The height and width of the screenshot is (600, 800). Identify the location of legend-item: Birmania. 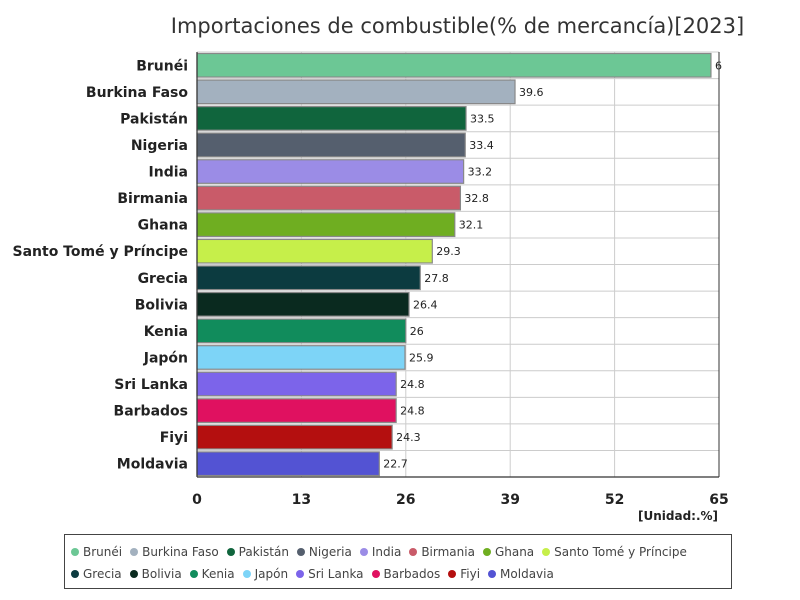
(442, 552).